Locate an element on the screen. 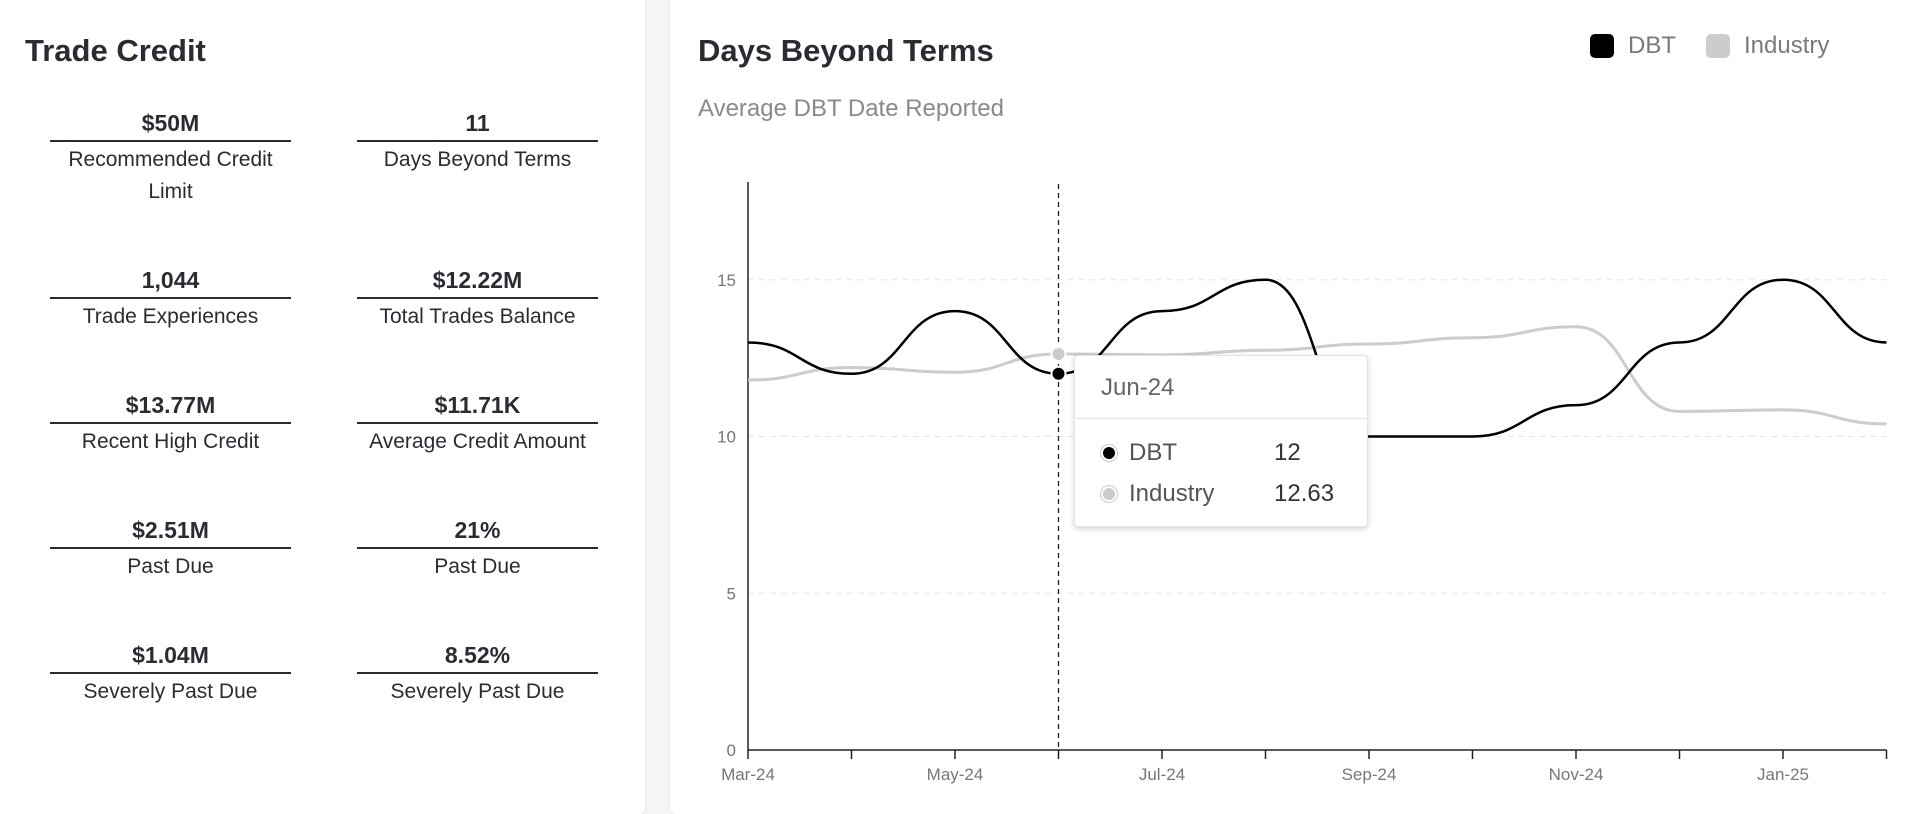 The height and width of the screenshot is (814, 1922). series-line-industry is located at coordinates (1317, 375).